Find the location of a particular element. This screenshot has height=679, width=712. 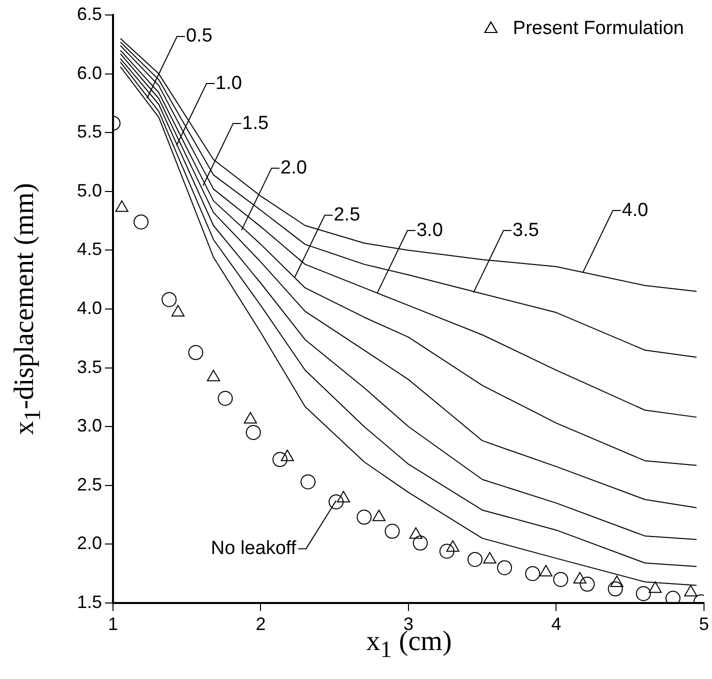

y-tick-label: 5.0 is located at coordinates (89, 190).